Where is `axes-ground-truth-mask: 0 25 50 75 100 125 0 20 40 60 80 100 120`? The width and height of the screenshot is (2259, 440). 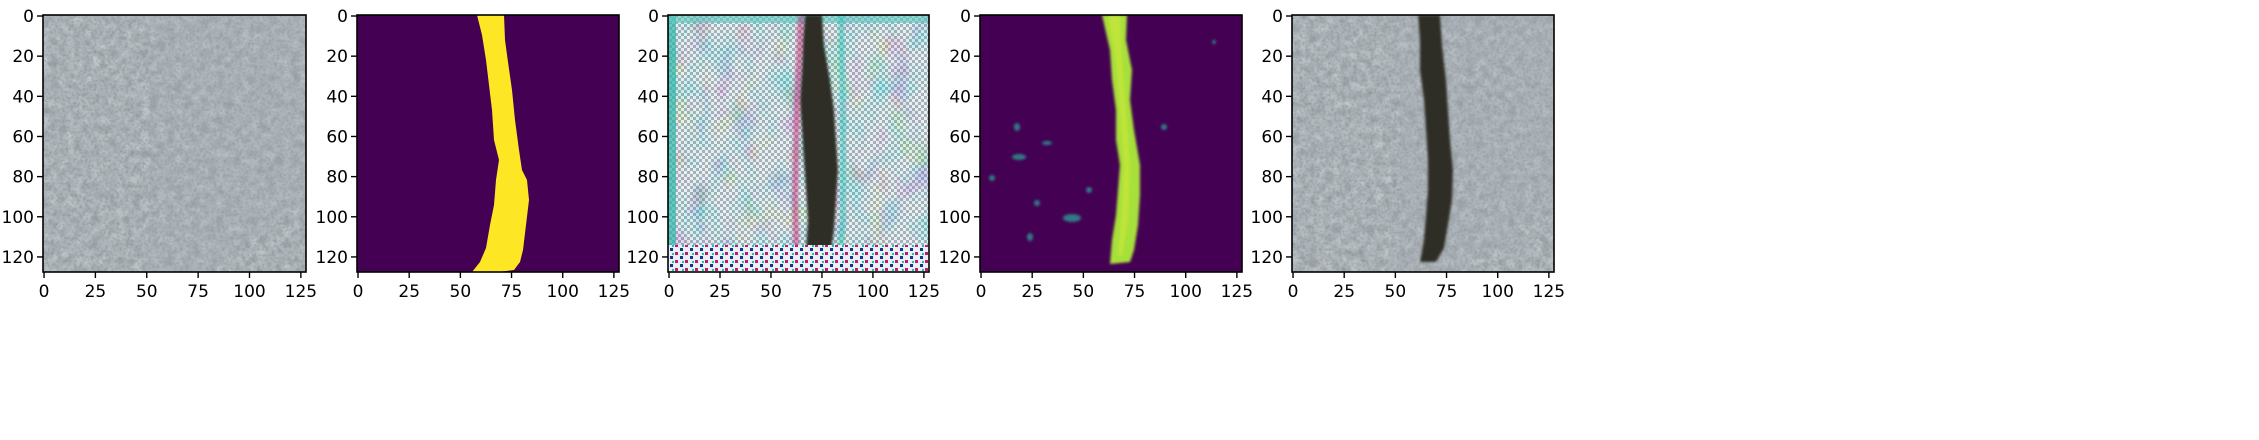 axes-ground-truth-mask: 0 25 50 75 100 125 0 20 40 60 80 100 120 is located at coordinates (473, 154).